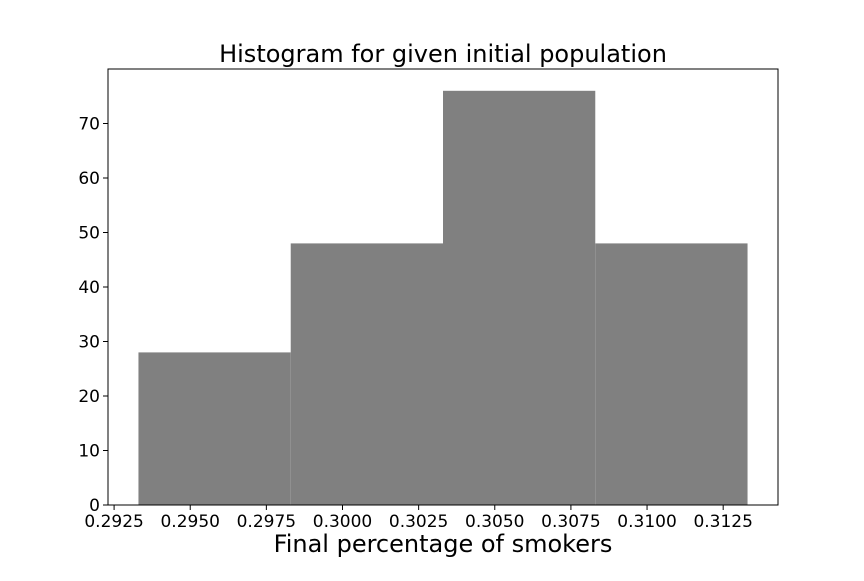  What do you see at coordinates (646, 522) in the screenshot?
I see `x-tick-label: 0.3100` at bounding box center [646, 522].